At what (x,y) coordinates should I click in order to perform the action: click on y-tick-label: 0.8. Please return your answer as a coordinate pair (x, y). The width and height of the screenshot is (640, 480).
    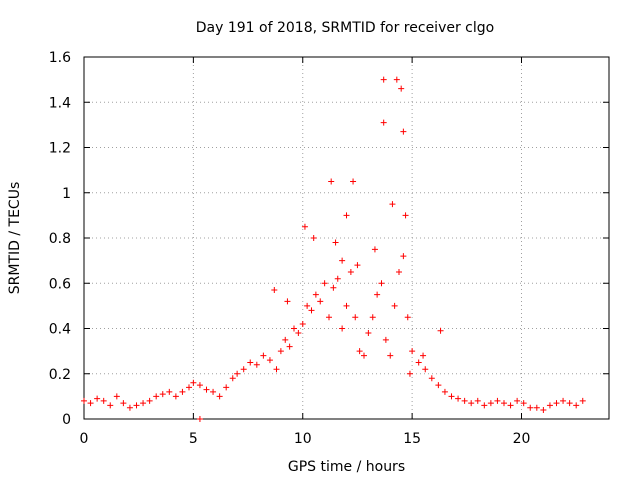
    Looking at the image, I should click on (60, 239).